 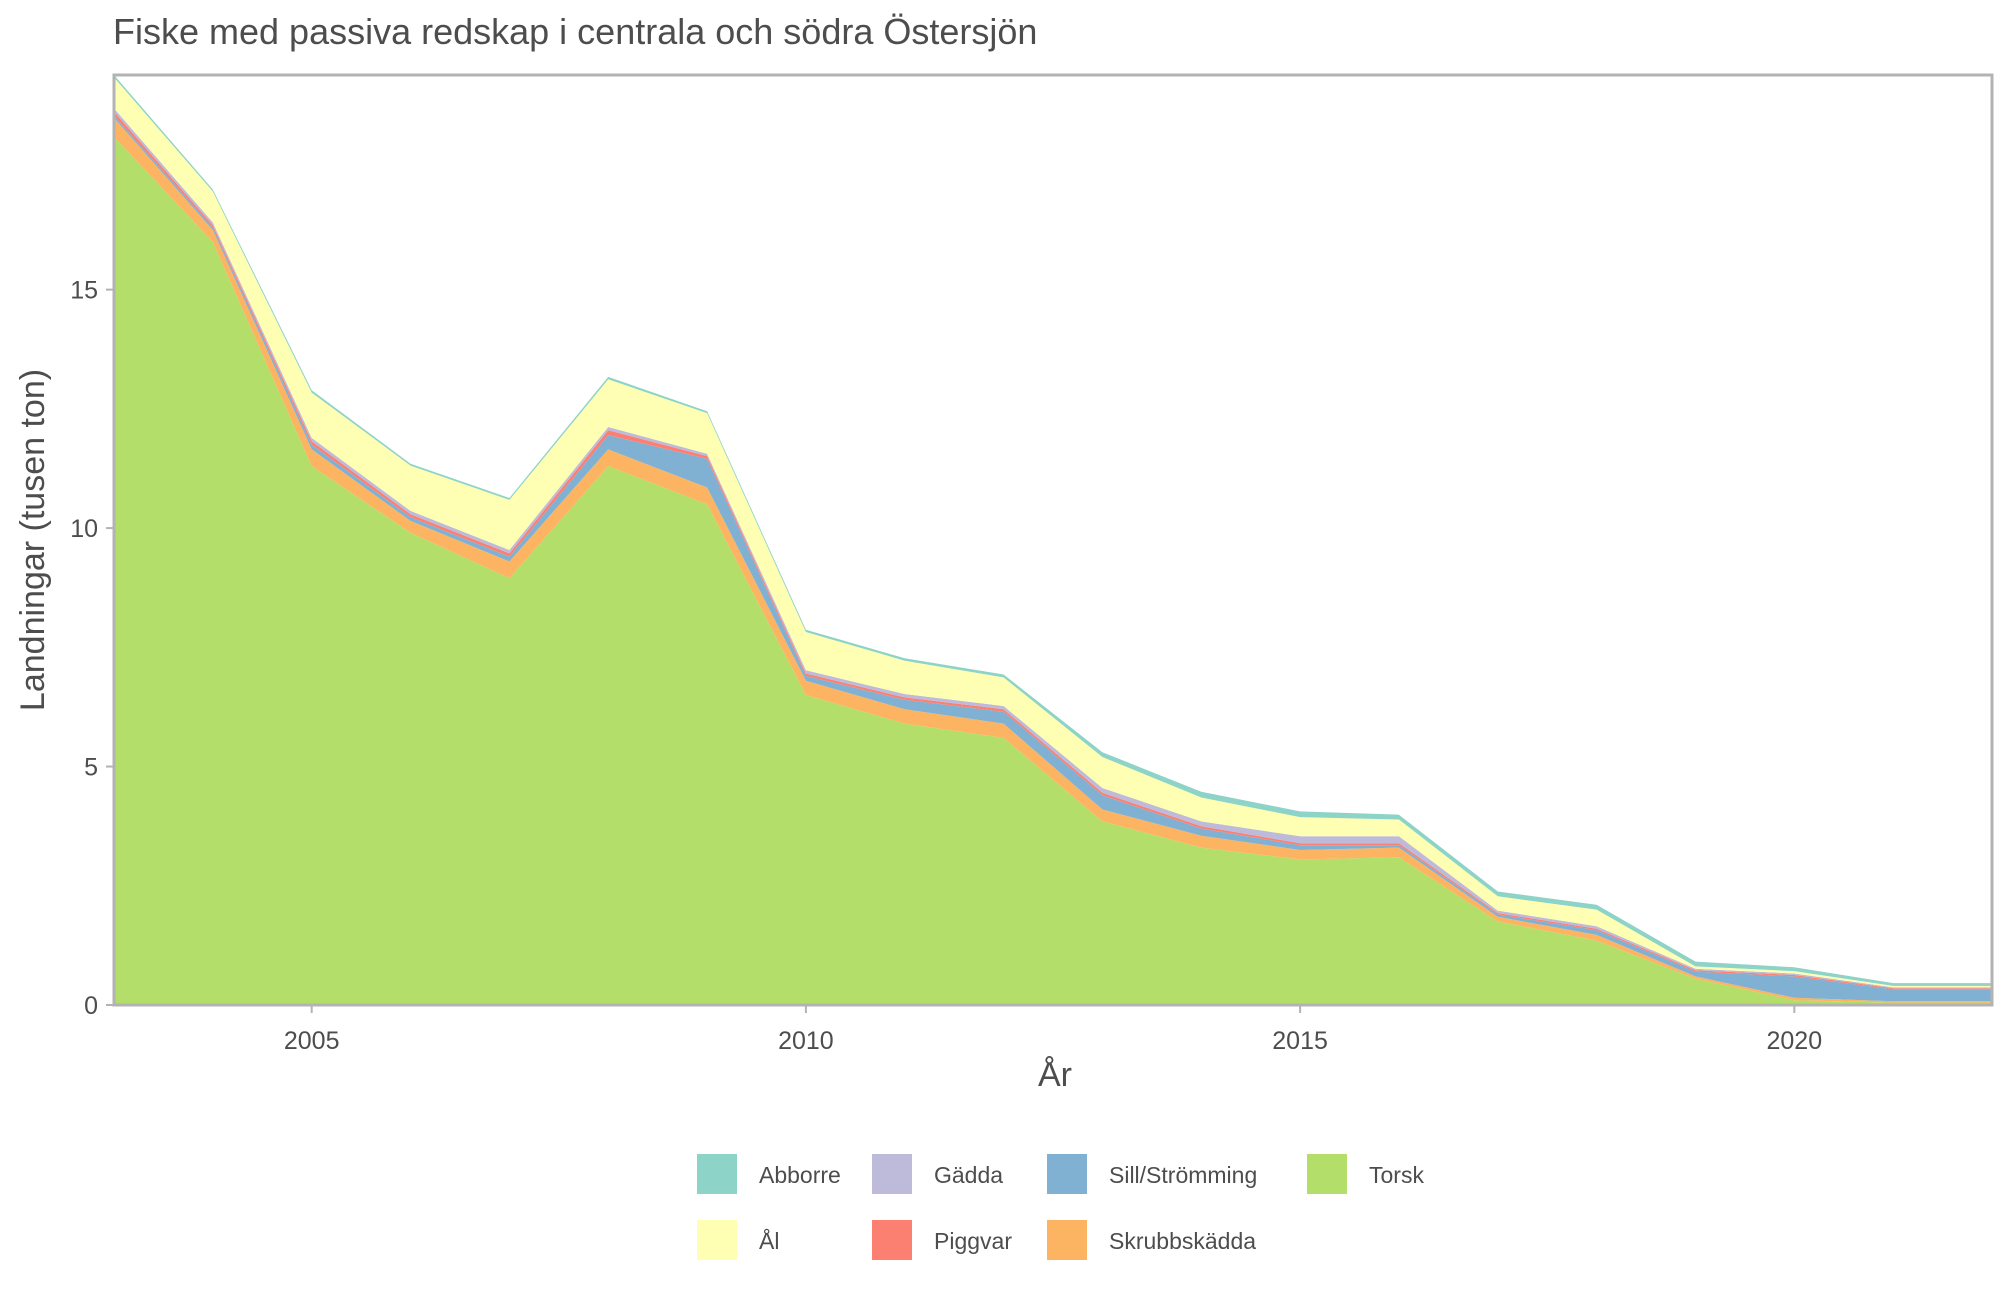 What do you see at coordinates (91, 768) in the screenshot?
I see `y-tick-label: 5` at bounding box center [91, 768].